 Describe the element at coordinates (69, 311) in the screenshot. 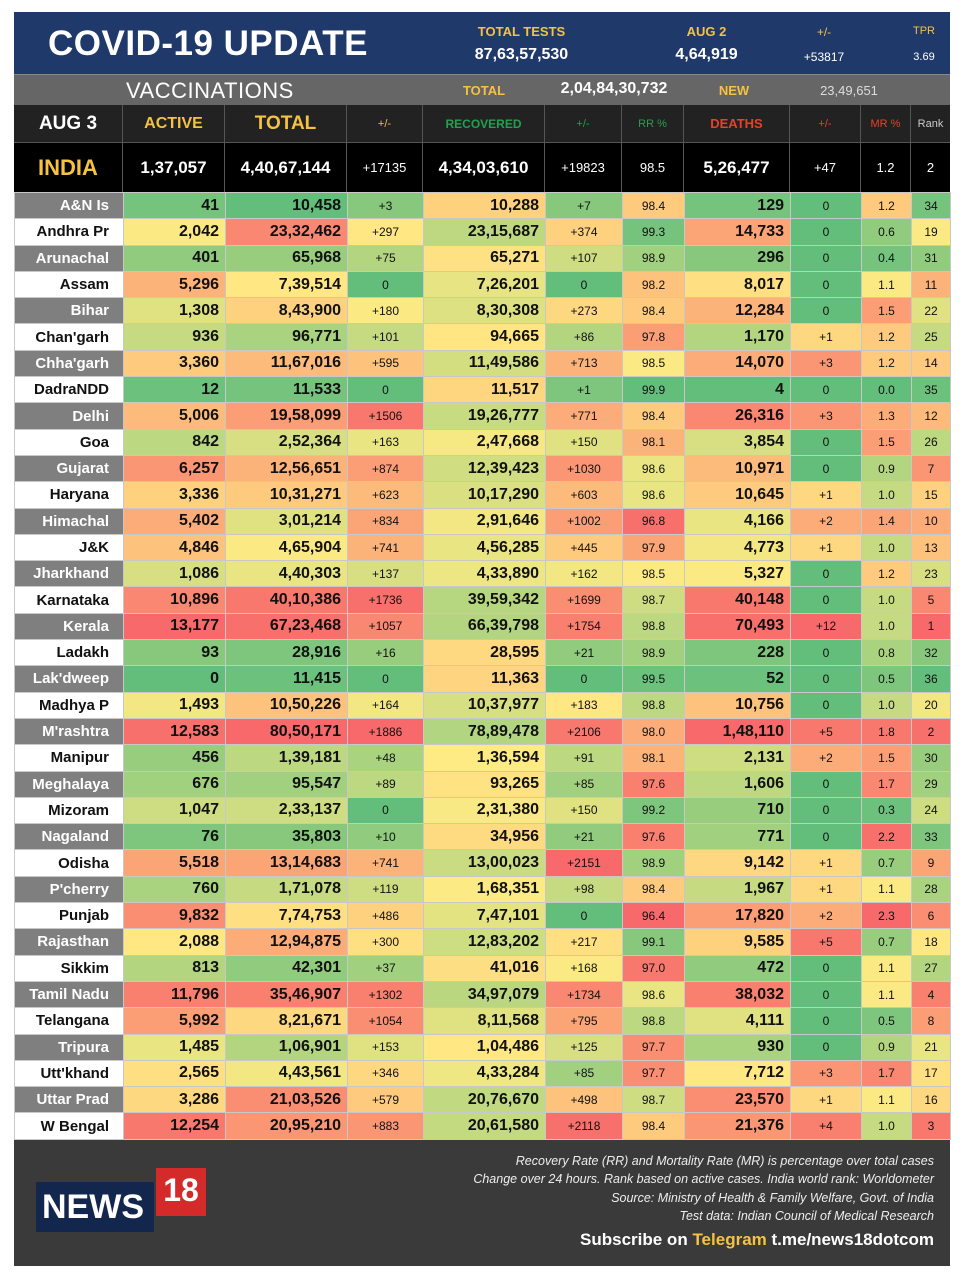

I see `state-name-cell: Bihar` at that location.